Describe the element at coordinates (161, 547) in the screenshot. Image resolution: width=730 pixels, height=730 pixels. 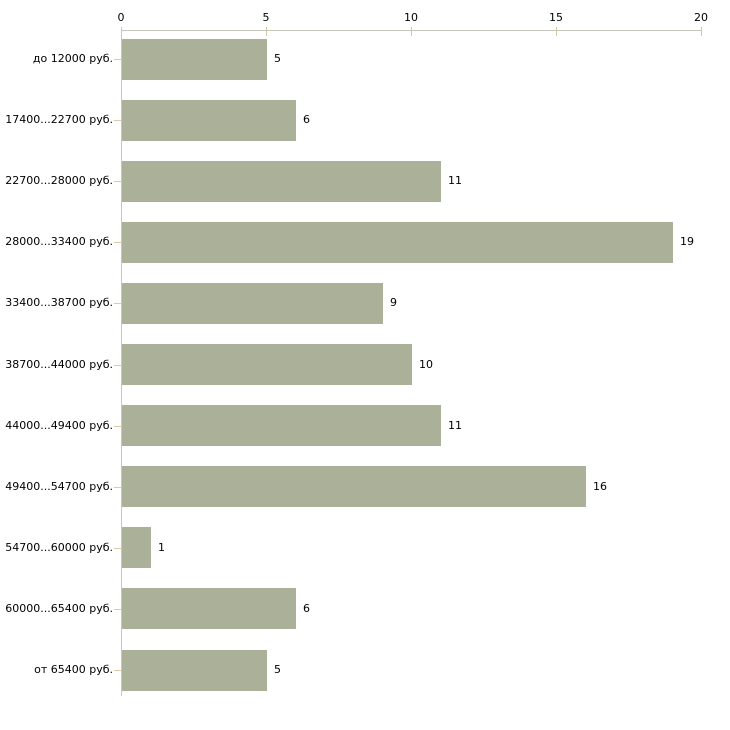
I see `value-label: 1` at that location.